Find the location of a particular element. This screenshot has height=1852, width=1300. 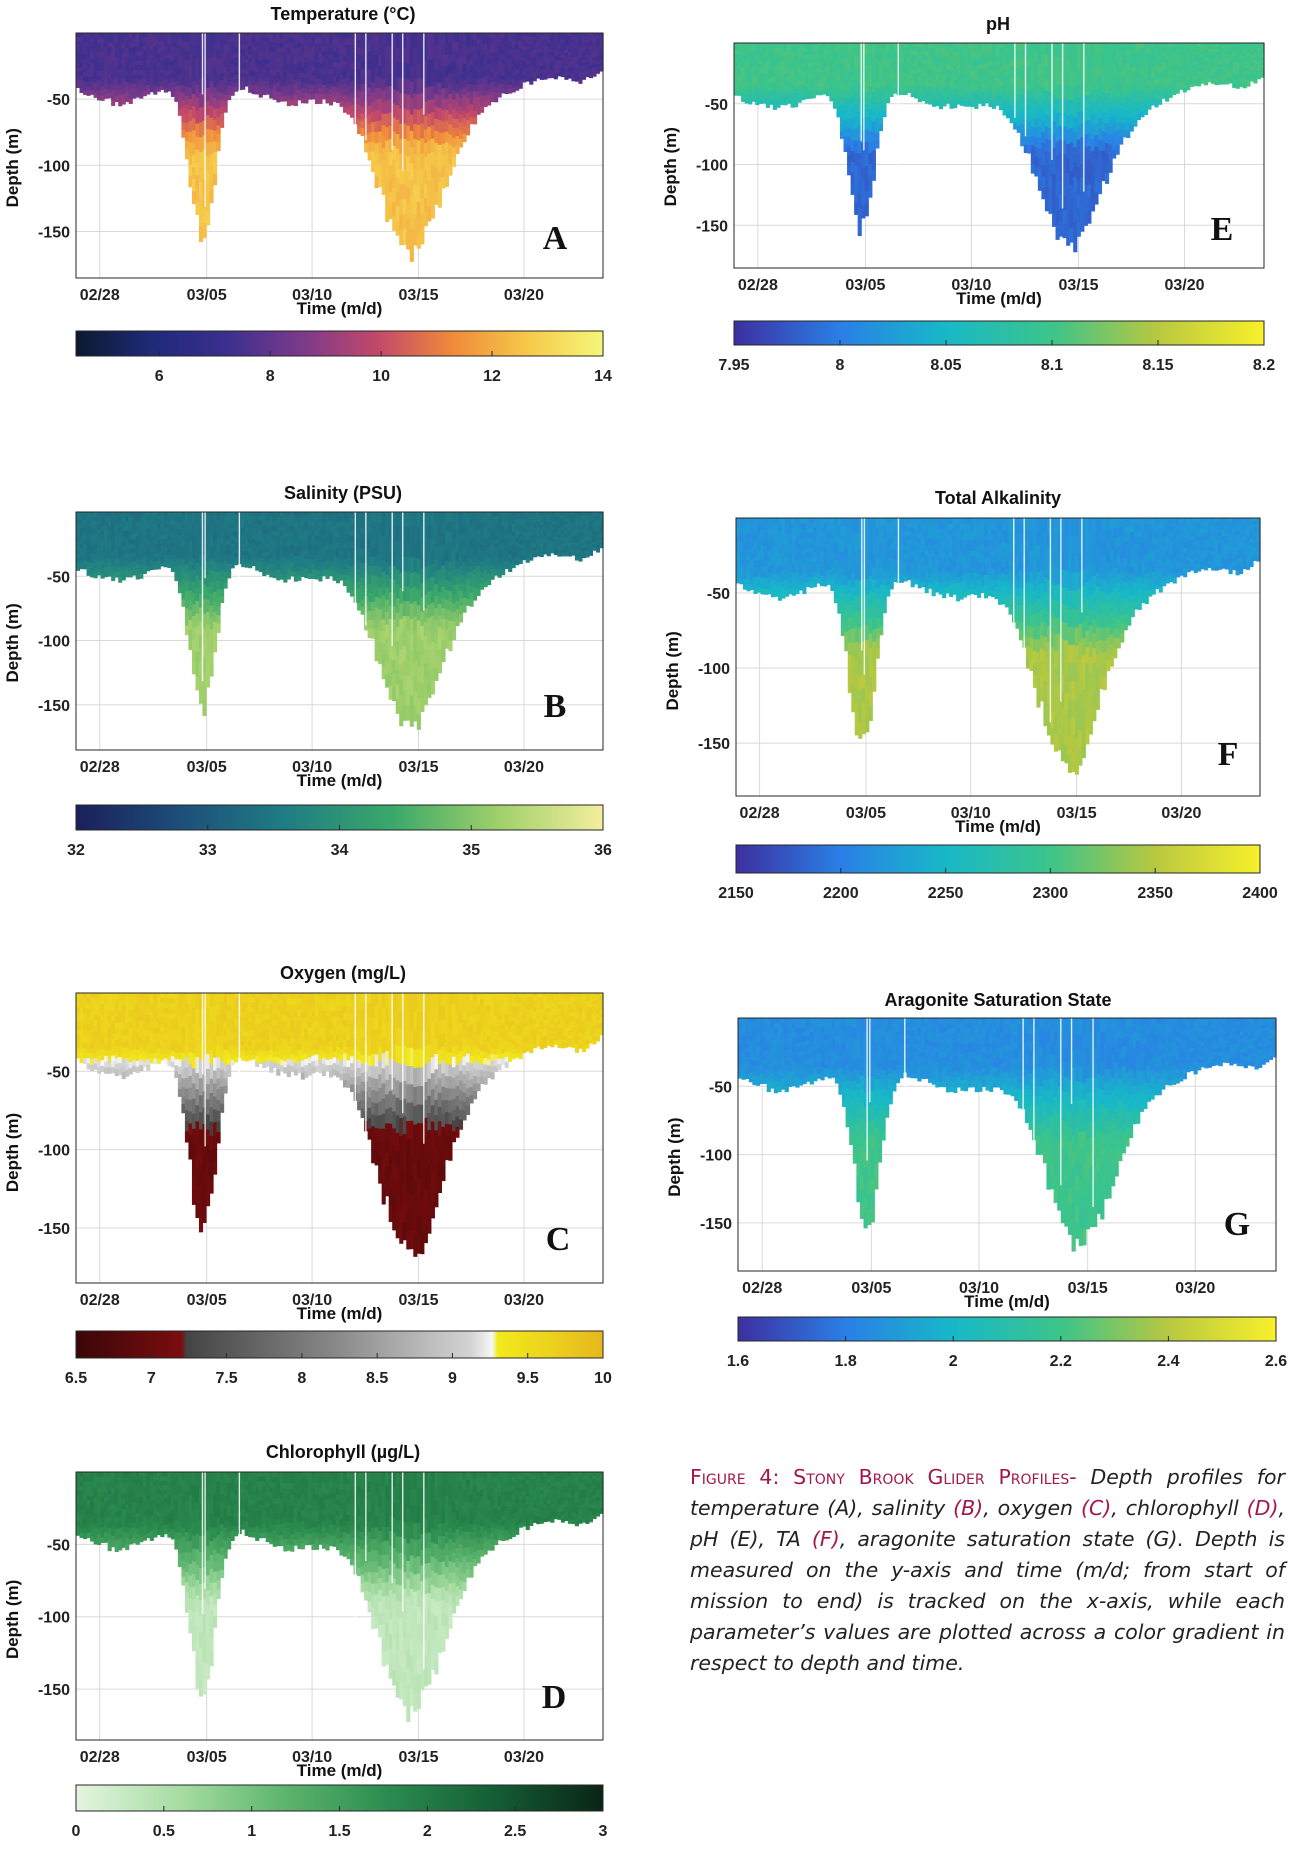

y-axis-label: Depth (m) is located at coordinates (12, 167).